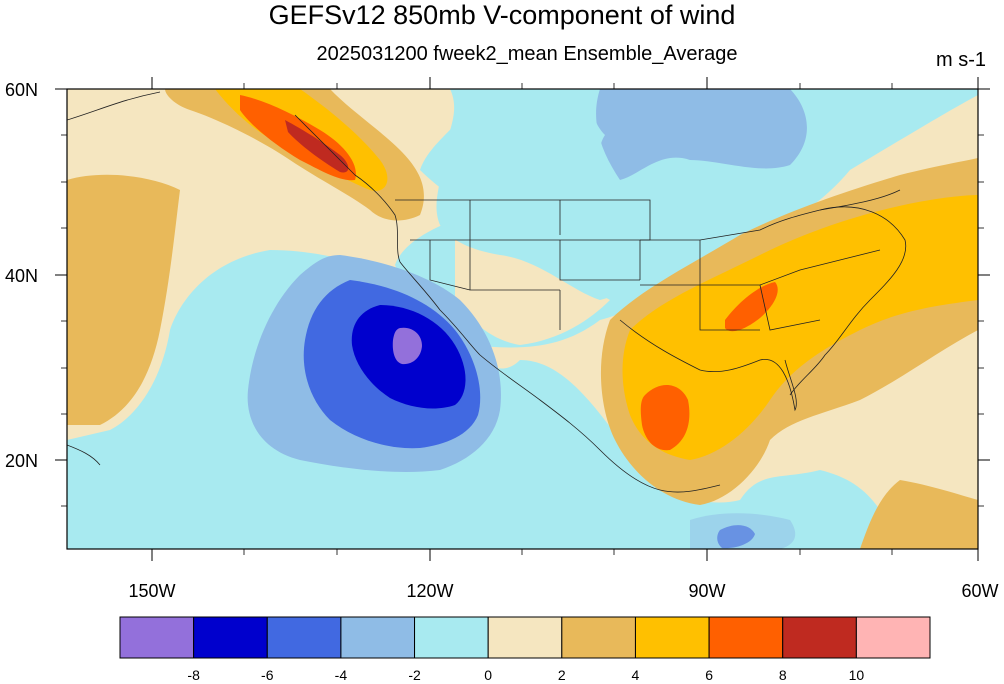 The height and width of the screenshot is (684, 1004). What do you see at coordinates (636, 675) in the screenshot?
I see `colorbar-label: 4` at bounding box center [636, 675].